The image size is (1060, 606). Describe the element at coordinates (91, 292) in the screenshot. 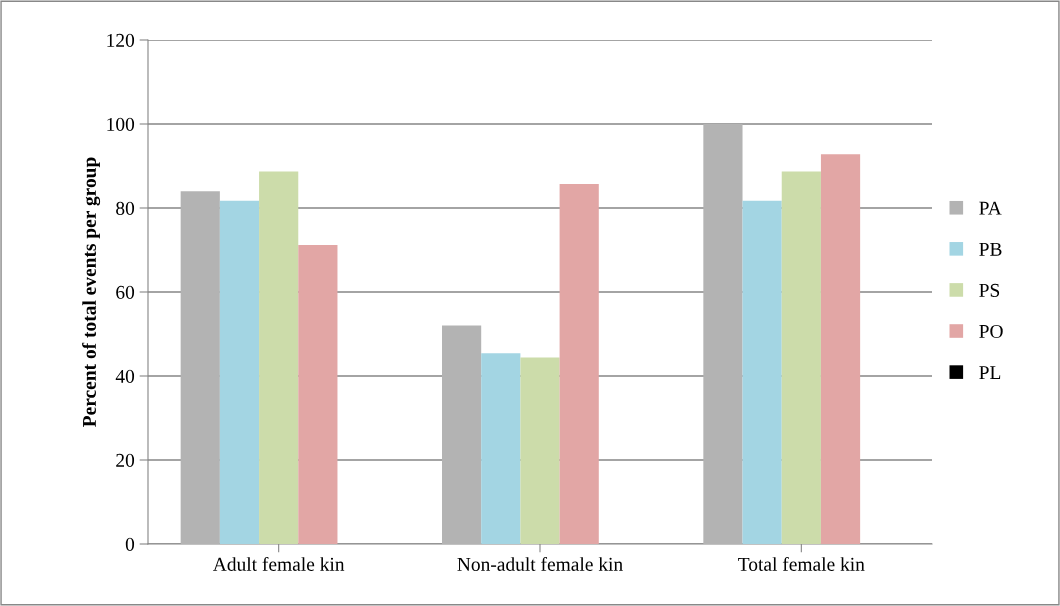

I see `y-axis-title: Percent of total events per group` at that location.